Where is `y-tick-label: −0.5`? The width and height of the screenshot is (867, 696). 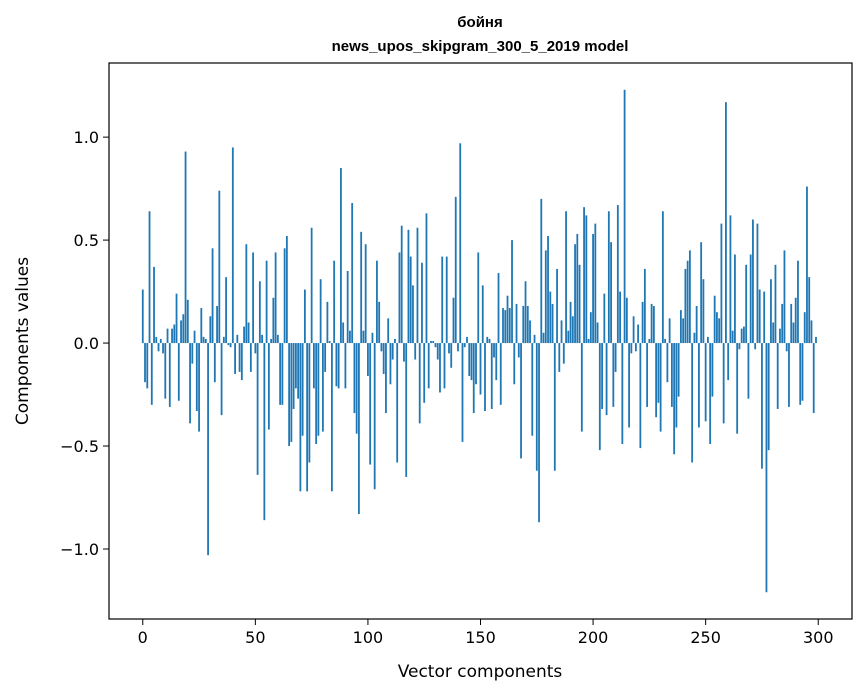
y-tick-label: −0.5 is located at coordinates (79, 446).